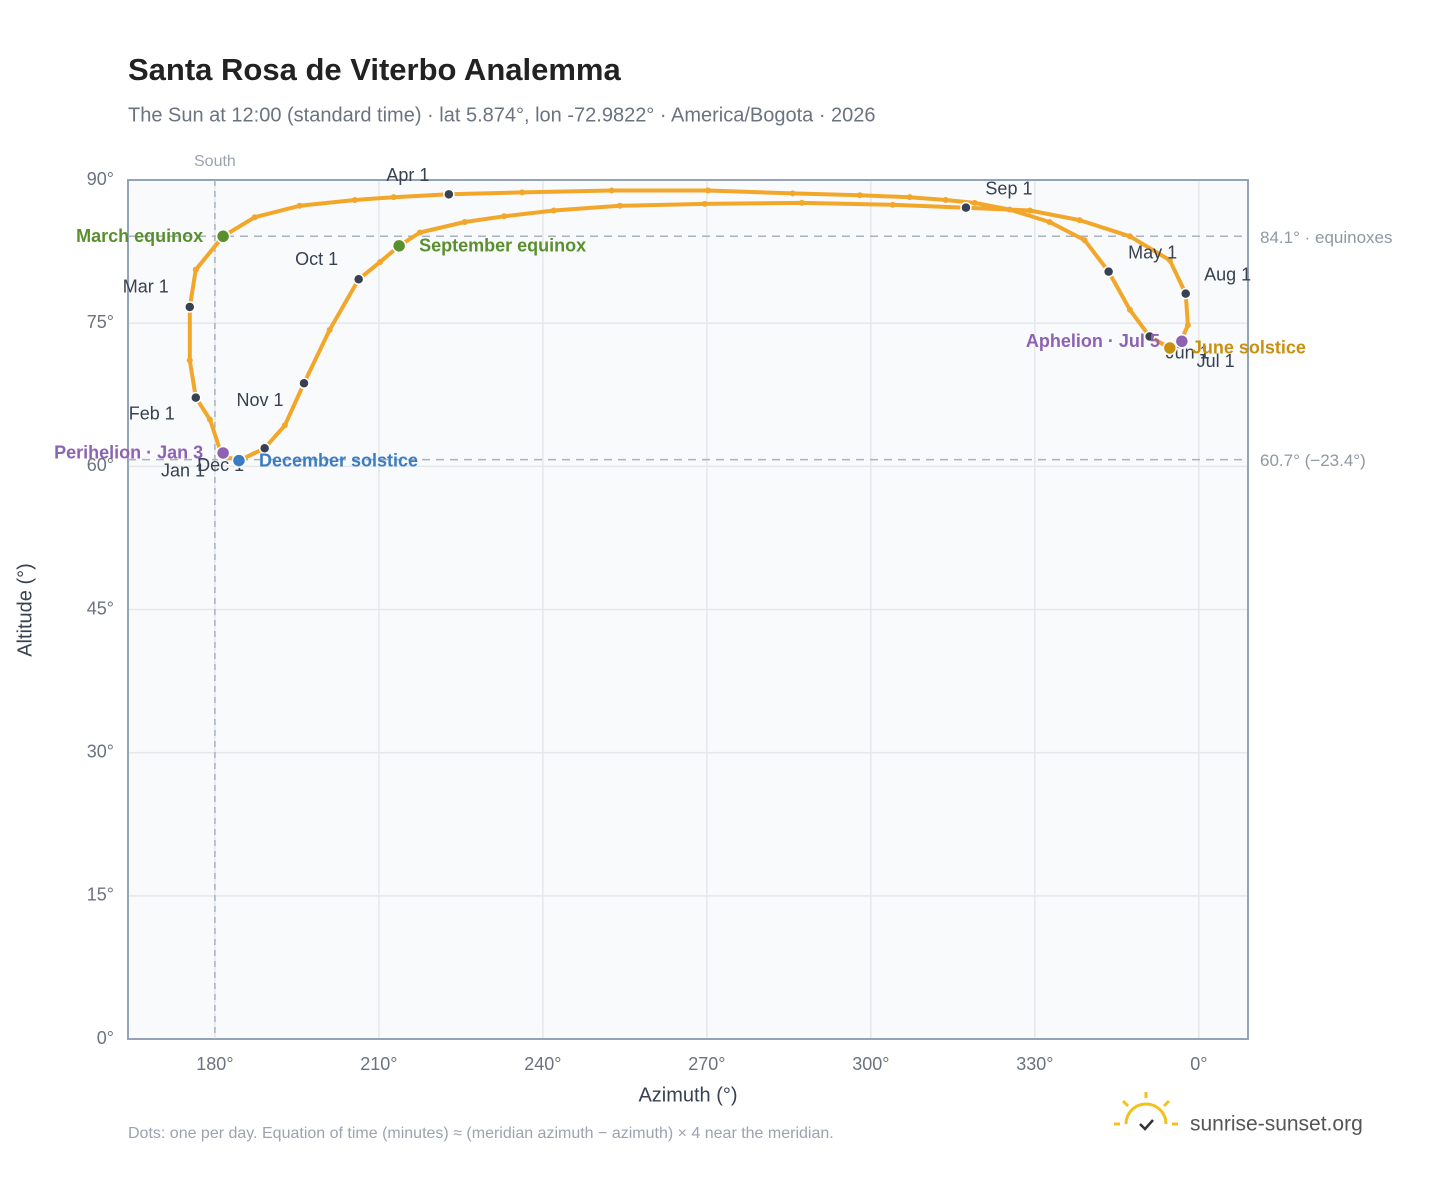 This screenshot has width=1448, height=1188. Describe the element at coordinates (139, 236) in the screenshot. I see `marker-label: March equinox` at that location.